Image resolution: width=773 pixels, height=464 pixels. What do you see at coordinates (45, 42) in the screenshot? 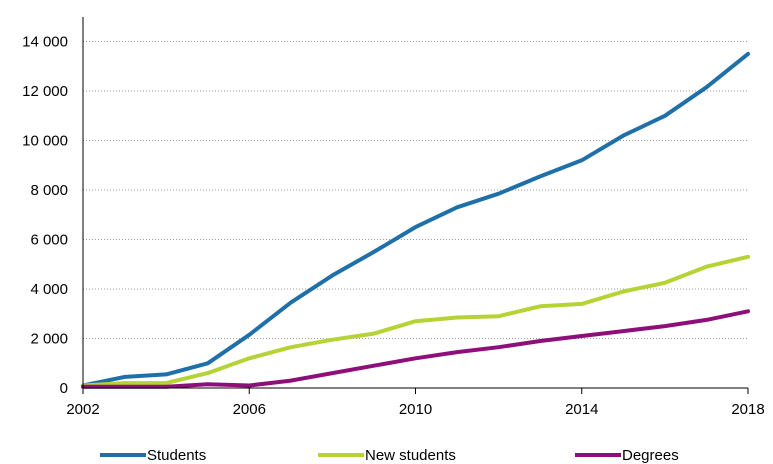
I see `y-tick-label: 14 000` at bounding box center [45, 42].